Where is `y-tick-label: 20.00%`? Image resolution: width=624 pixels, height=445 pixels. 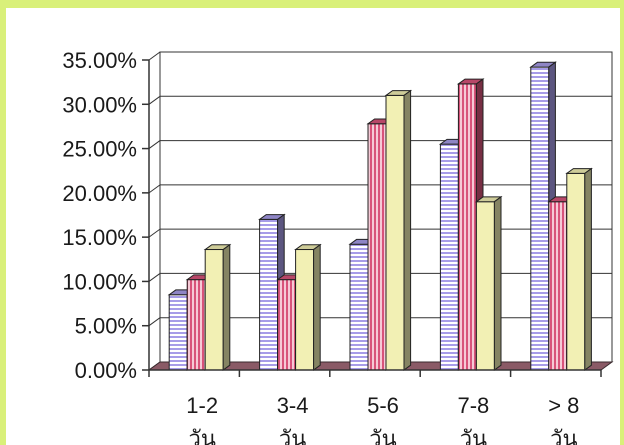
y-tick-label: 20.00% is located at coordinates (99, 193).